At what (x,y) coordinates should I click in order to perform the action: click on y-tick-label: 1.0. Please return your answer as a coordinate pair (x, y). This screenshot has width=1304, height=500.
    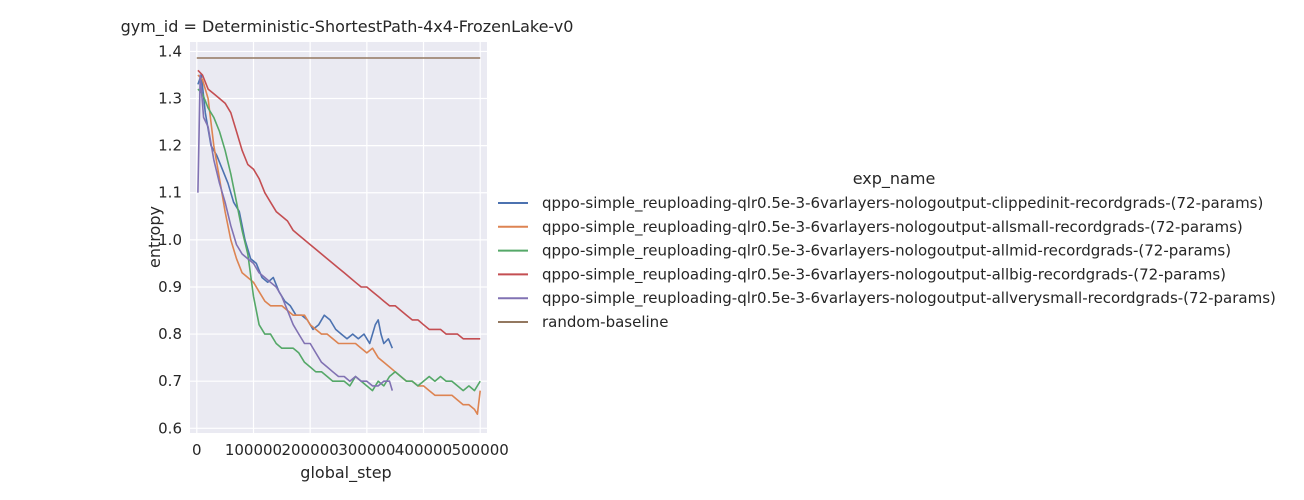
    Looking at the image, I should click on (170, 240).